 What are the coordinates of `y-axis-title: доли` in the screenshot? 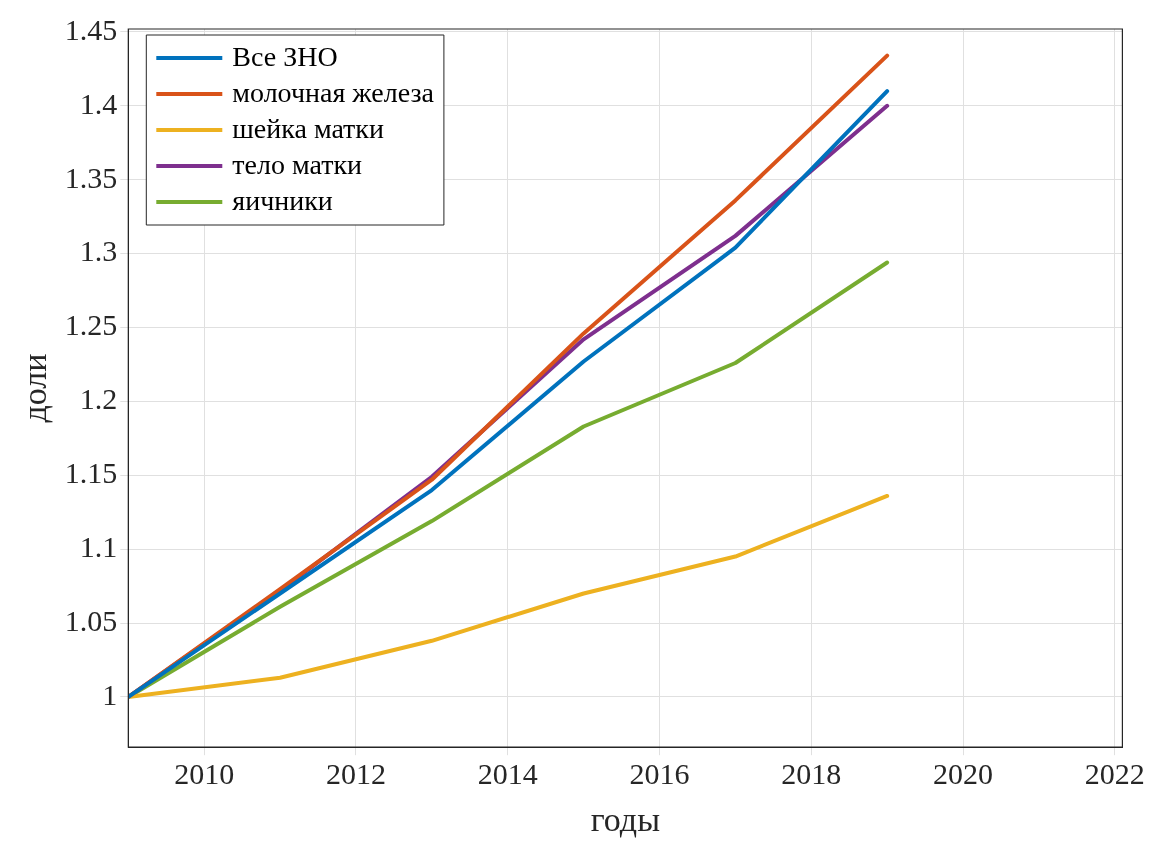 It's located at (35, 388).